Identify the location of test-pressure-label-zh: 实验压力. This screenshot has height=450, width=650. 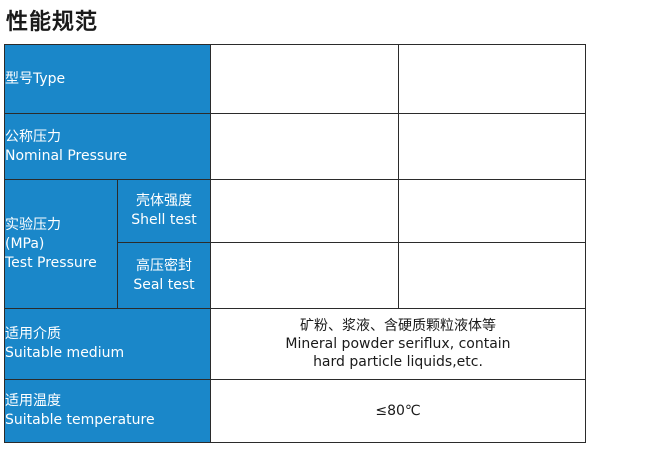
(33, 224).